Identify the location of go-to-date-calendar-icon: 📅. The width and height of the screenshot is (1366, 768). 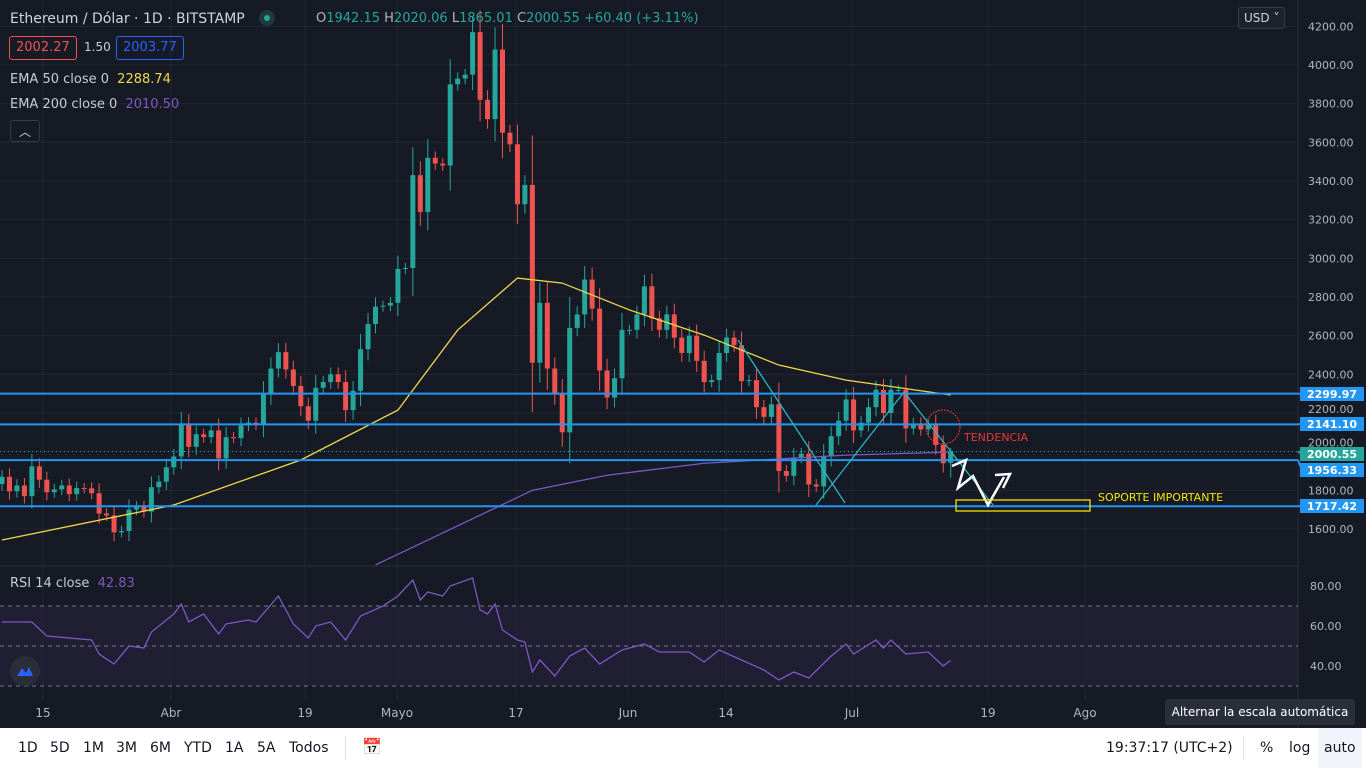
(372, 746).